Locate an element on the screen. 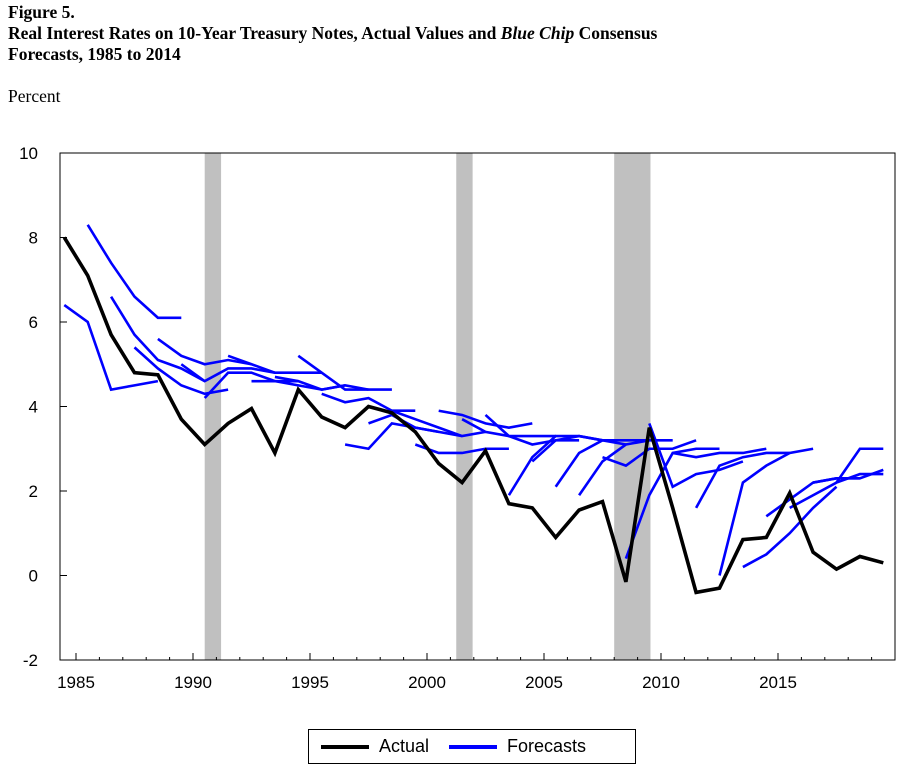 The image size is (916, 777). x-tick-label: 1990 is located at coordinates (193, 682).